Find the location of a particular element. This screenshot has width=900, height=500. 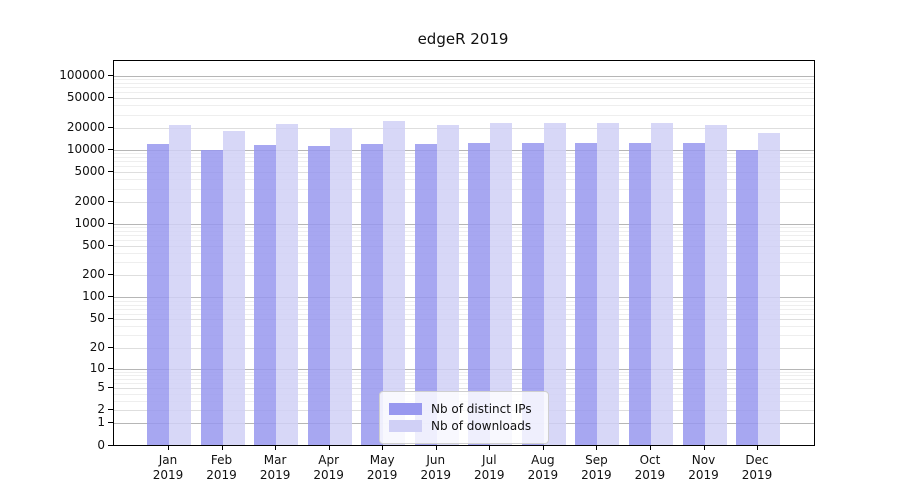

y-axis-tick-label: 10000 is located at coordinates (85, 148).